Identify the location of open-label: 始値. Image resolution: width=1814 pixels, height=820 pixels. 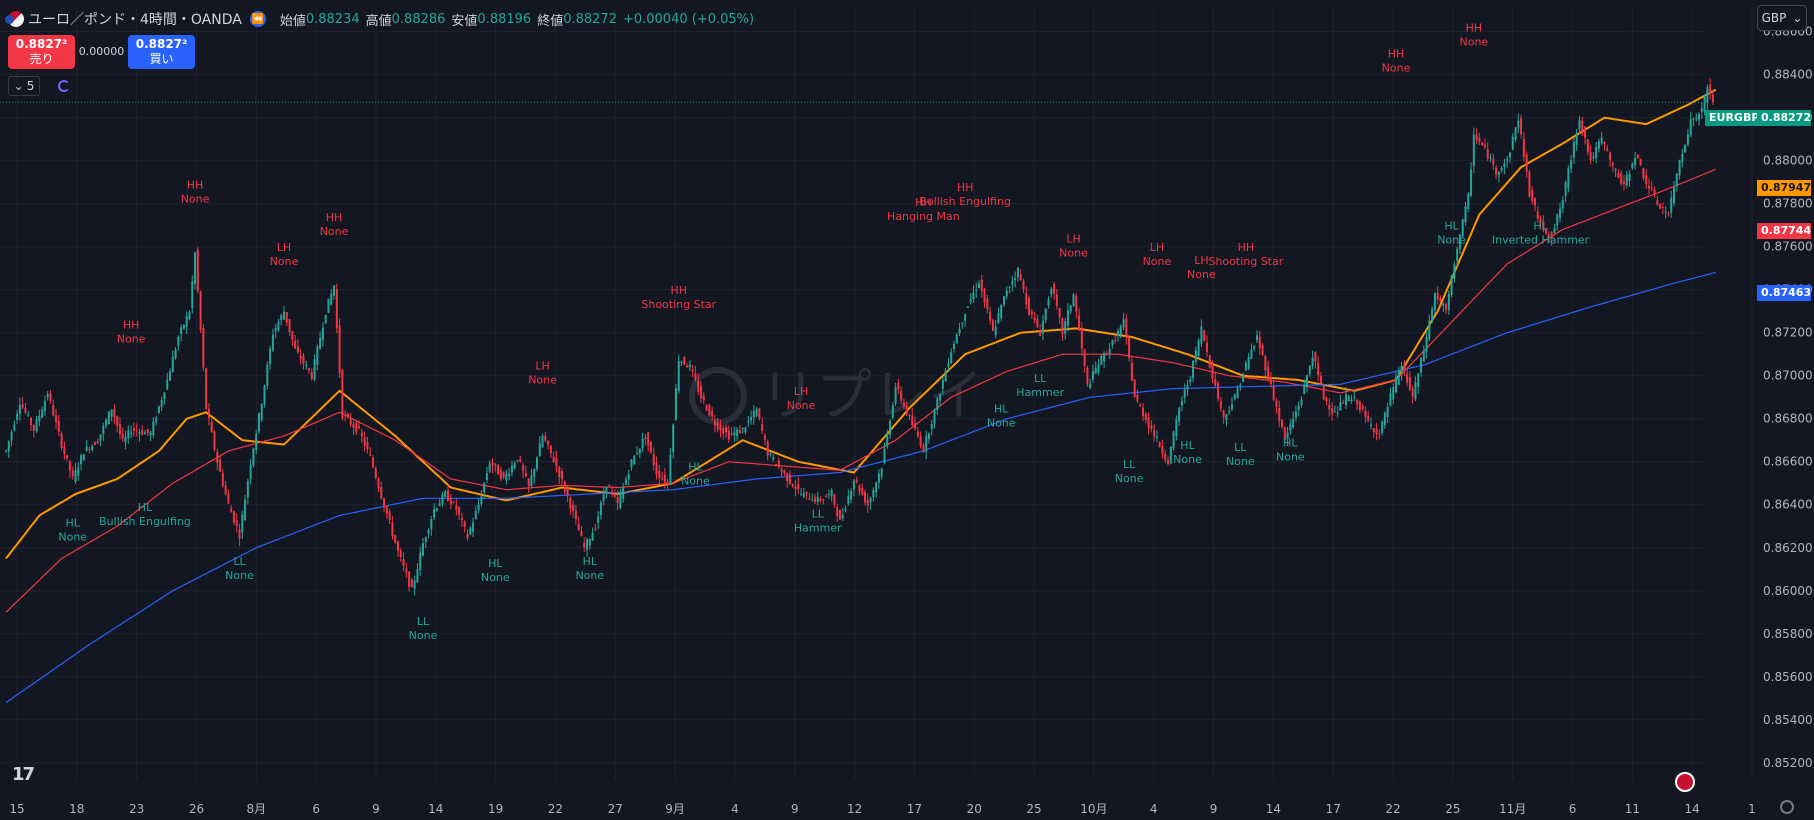
(292, 21).